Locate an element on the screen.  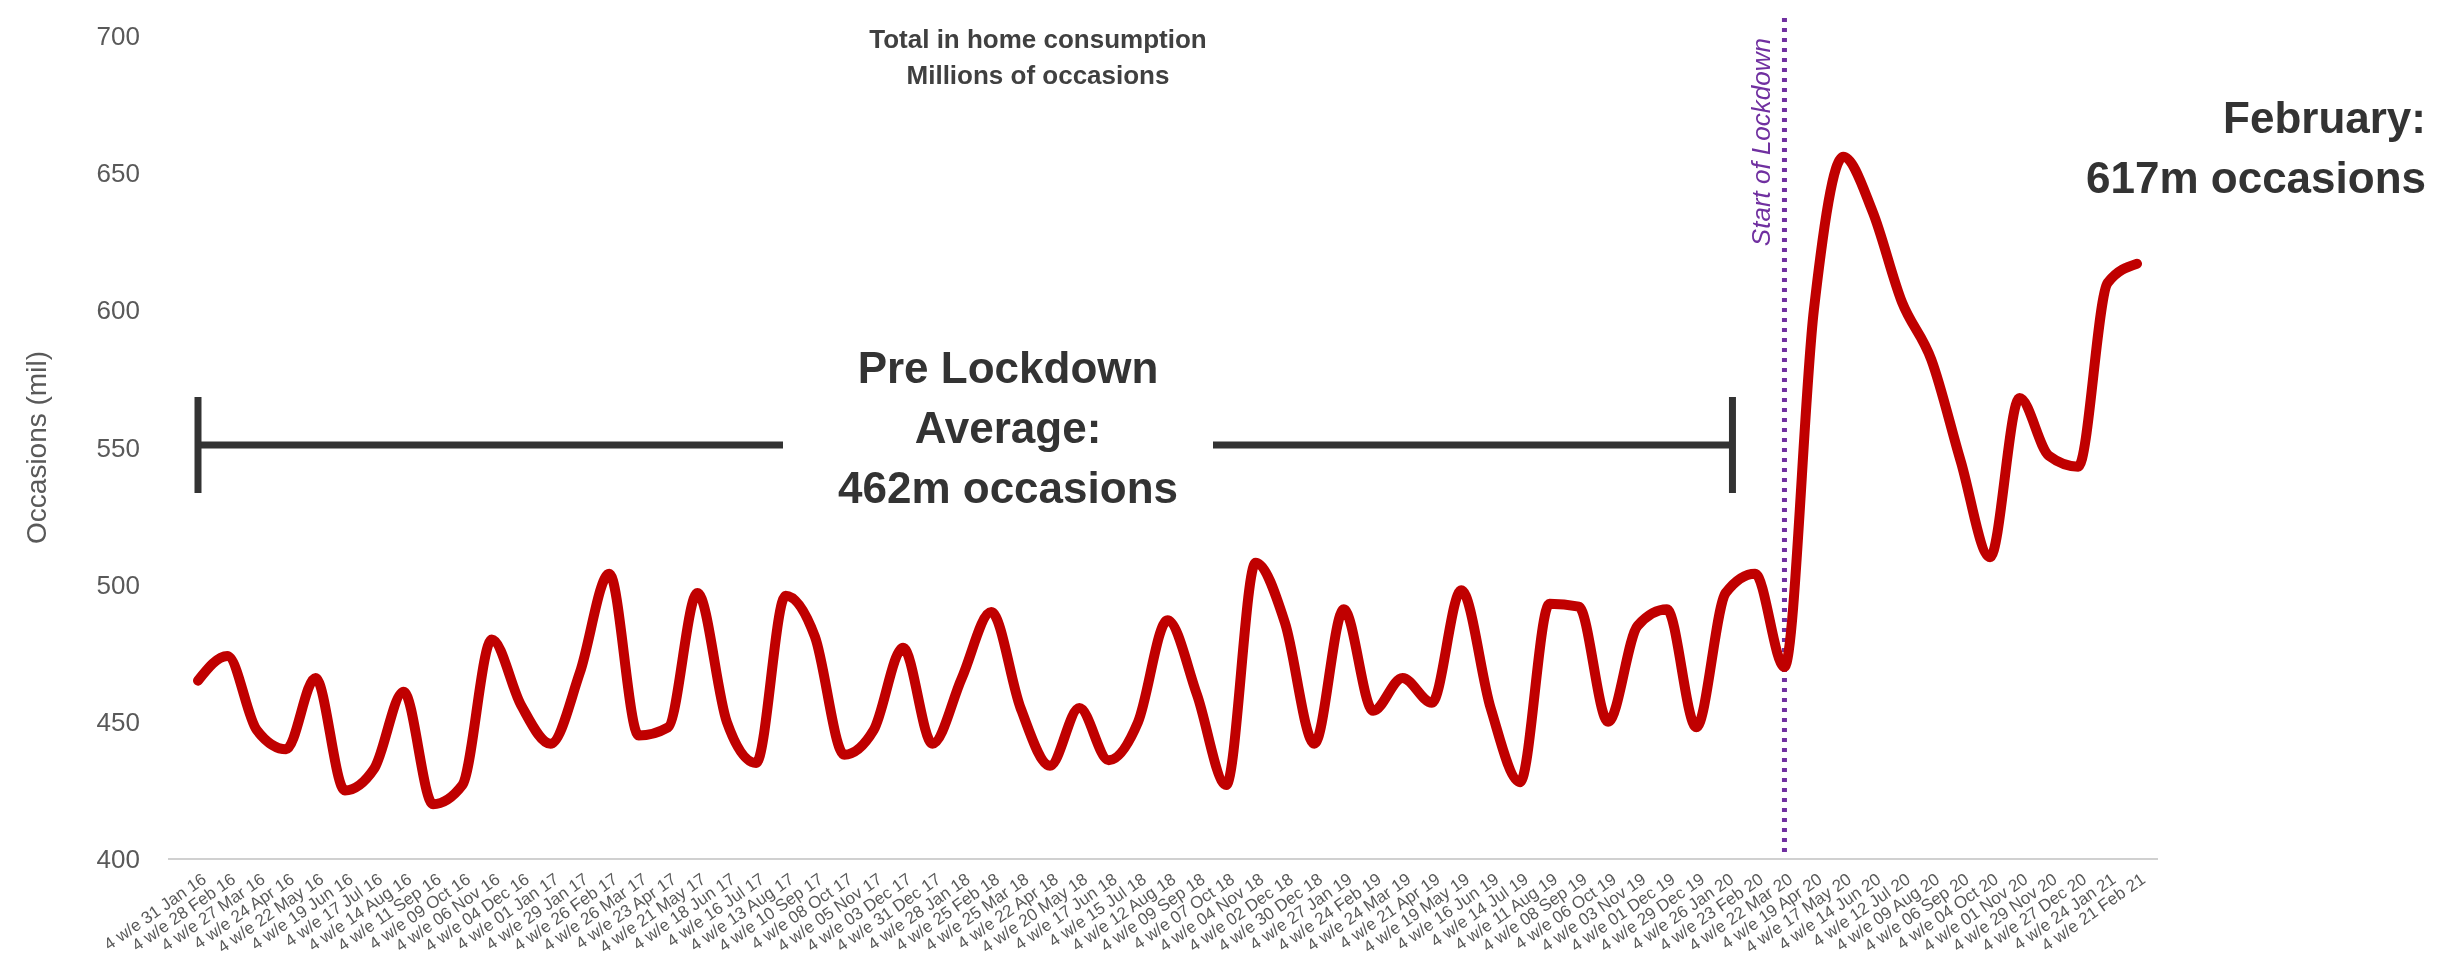
y-tick-label: 700 is located at coordinates (118, 36).